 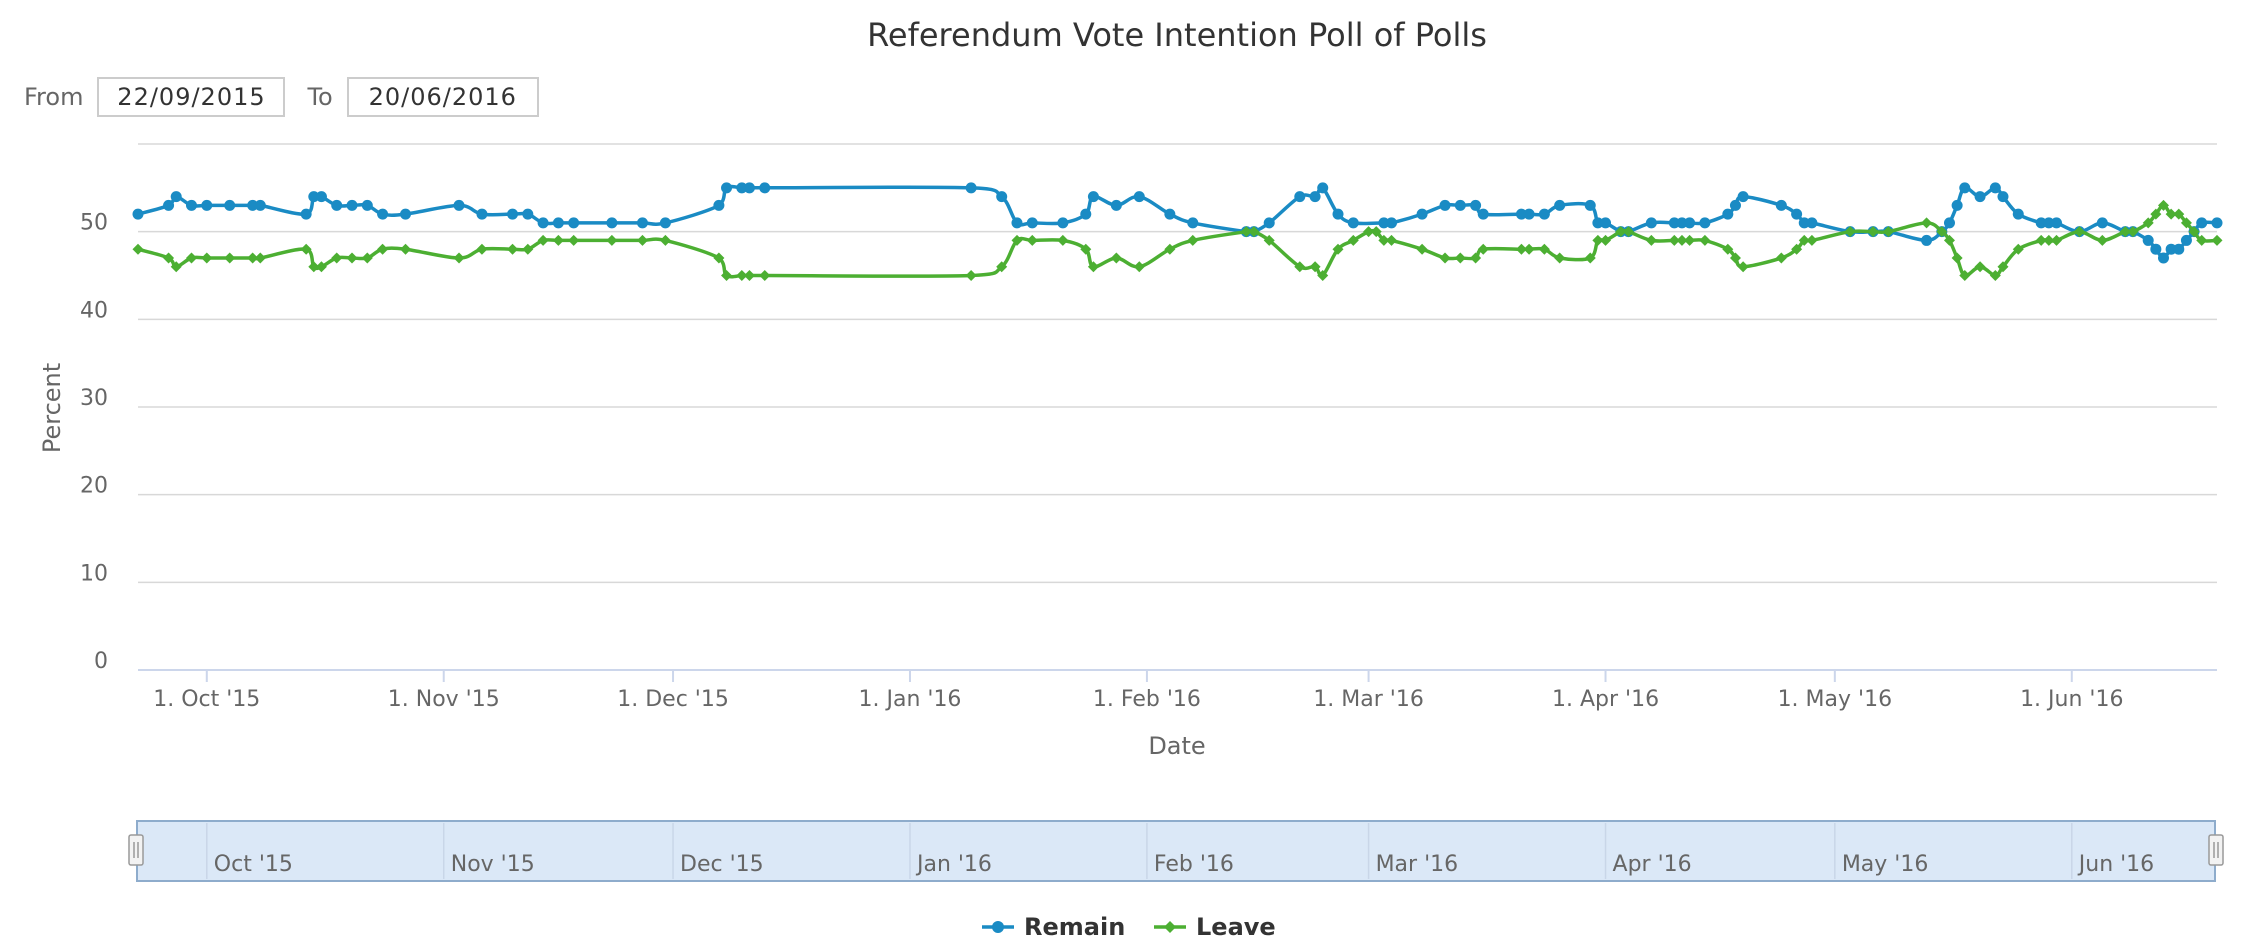 I want to click on legend-item-remain: Remain, so click(x=1053, y=927).